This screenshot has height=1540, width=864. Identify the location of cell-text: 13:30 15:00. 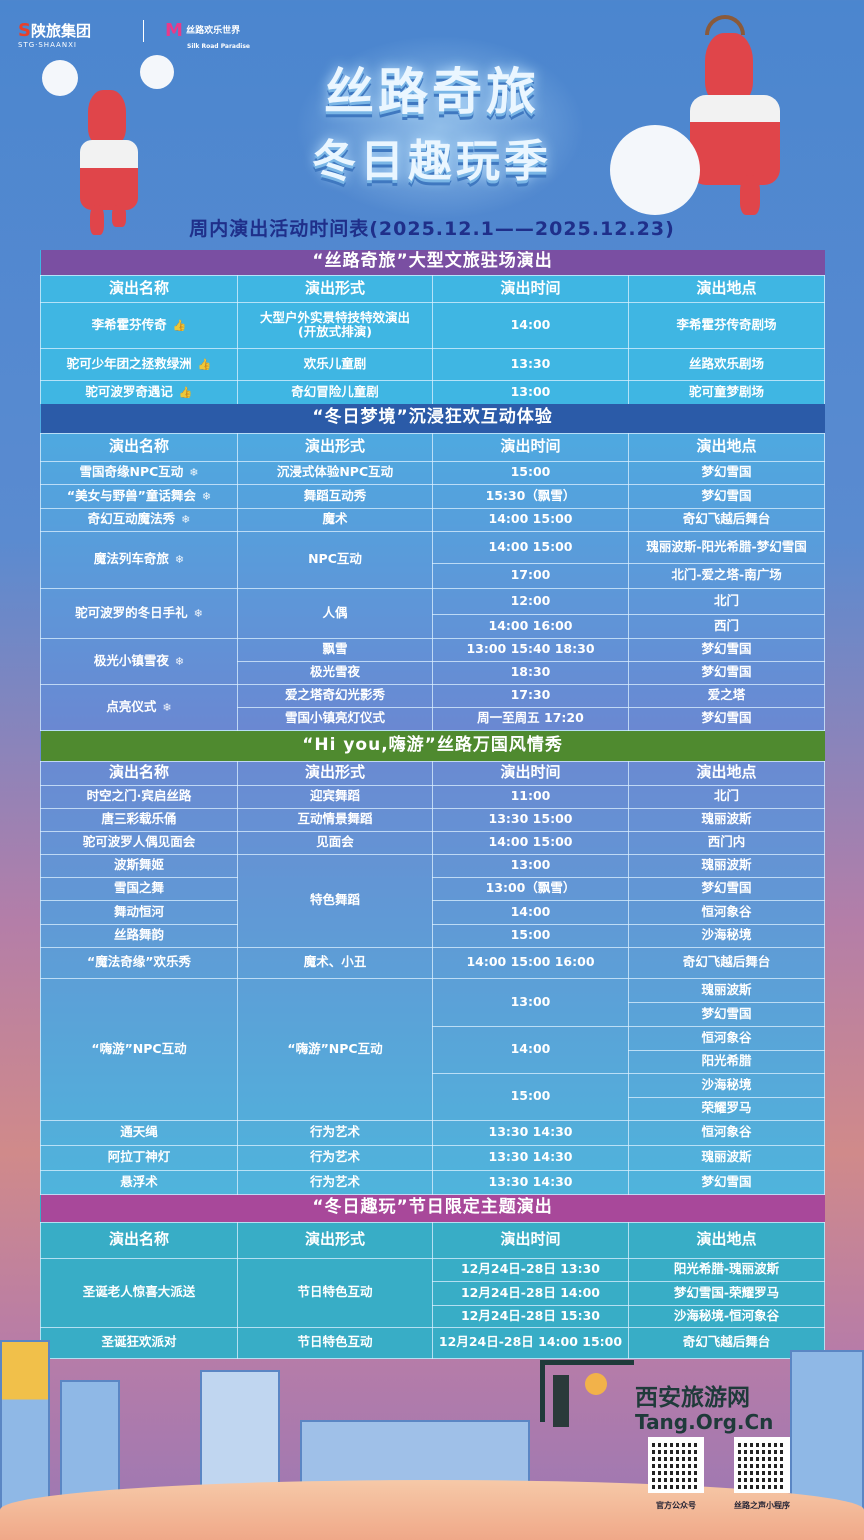
(530, 819).